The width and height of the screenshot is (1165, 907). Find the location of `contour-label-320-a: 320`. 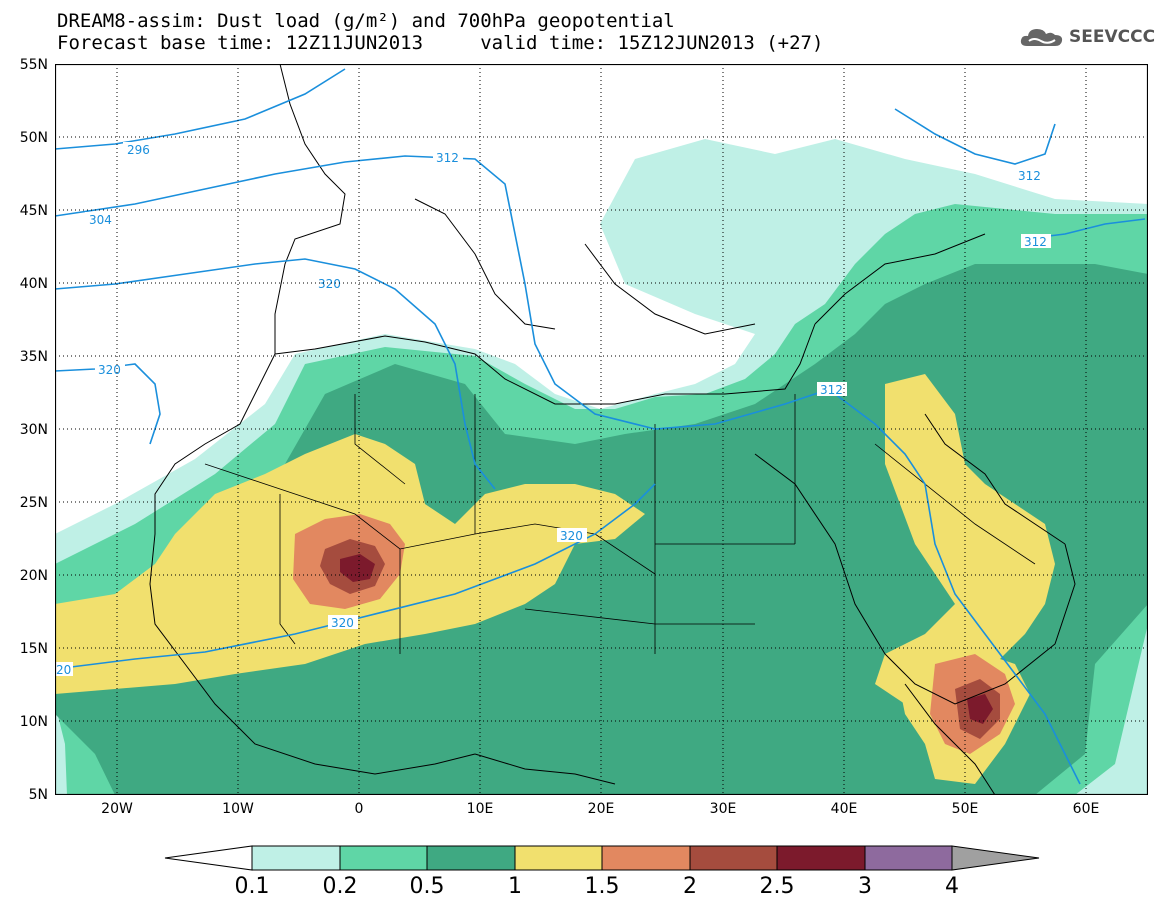

contour-label-320-a: 320 is located at coordinates (329, 284).